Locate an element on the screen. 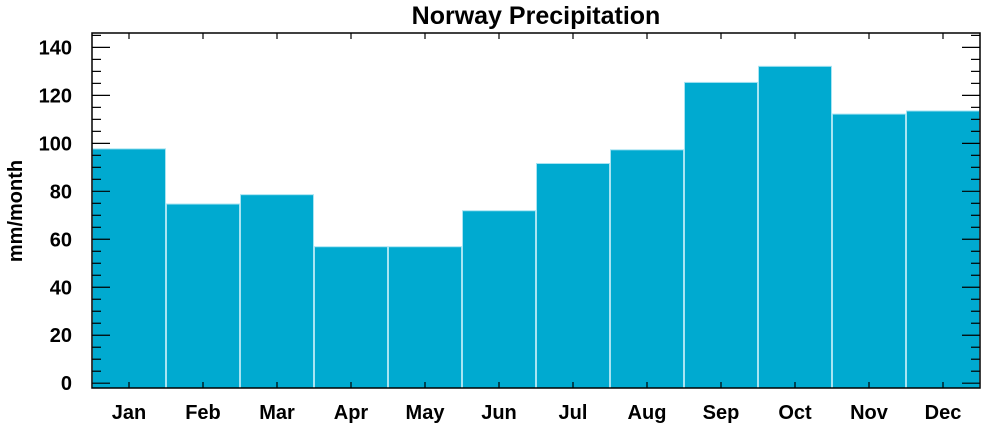 Image resolution: width=1000 pixels, height=432 pixels. y-tick-label: 60 is located at coordinates (61, 240).